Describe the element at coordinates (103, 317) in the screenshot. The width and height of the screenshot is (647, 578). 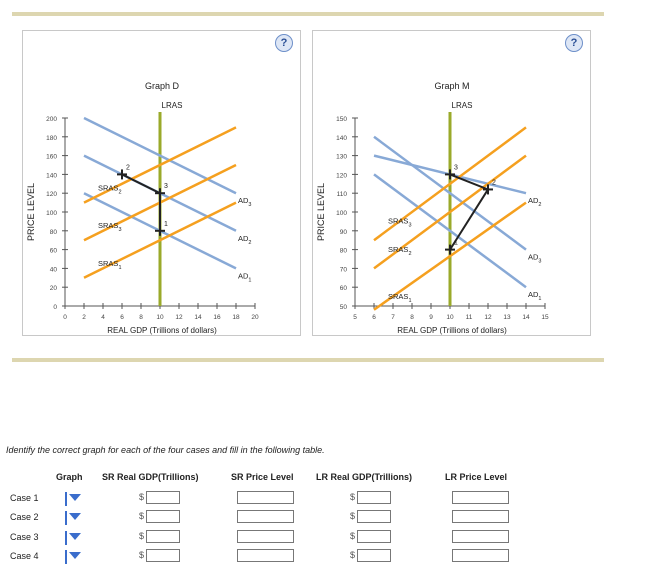
I see `x-tick-label: 4` at that location.